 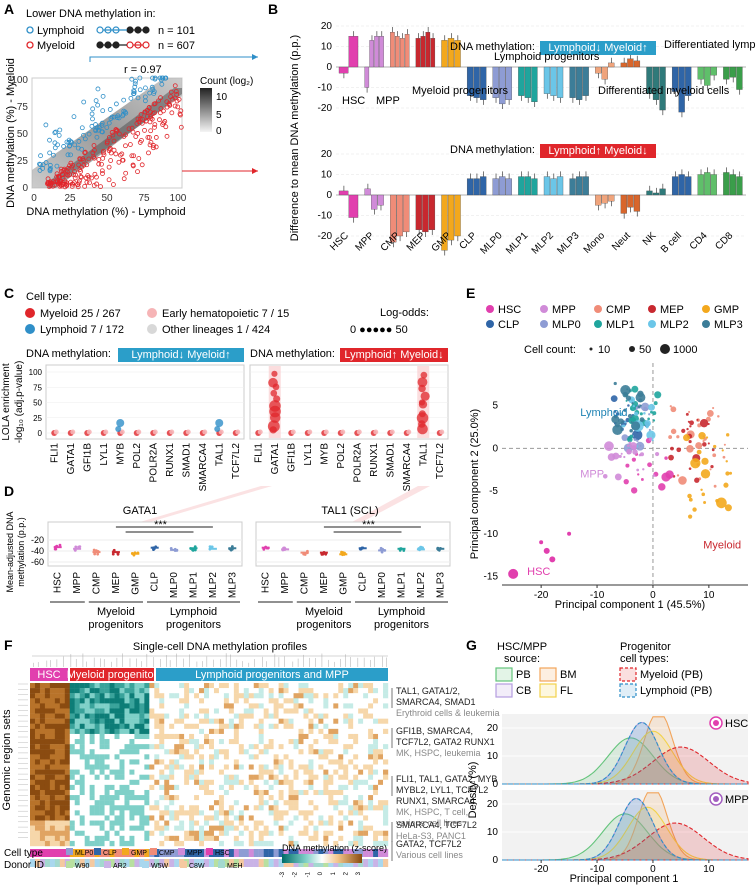 I want to click on b-ytick-label: -10, so click(x=325, y=88).